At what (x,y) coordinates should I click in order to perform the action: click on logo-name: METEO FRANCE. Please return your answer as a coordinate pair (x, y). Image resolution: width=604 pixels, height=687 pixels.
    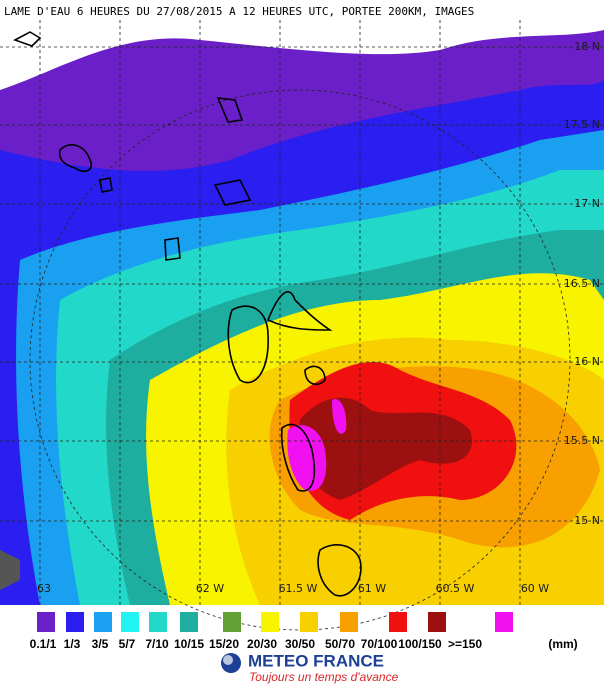
    Looking at the image, I should click on (316, 660).